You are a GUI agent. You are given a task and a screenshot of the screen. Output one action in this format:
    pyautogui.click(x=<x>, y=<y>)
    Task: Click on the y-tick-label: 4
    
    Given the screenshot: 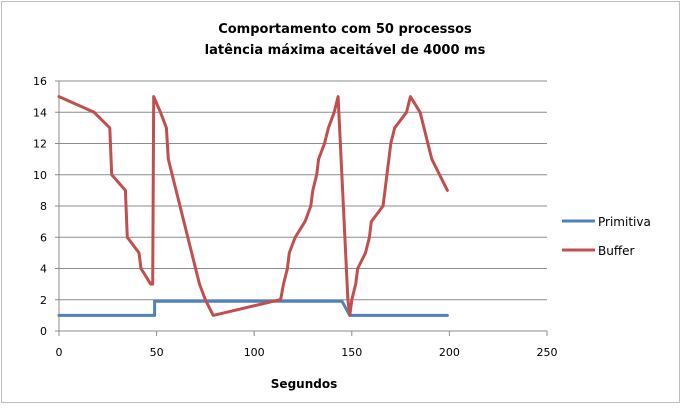 What is the action you would take?
    pyautogui.click(x=43, y=269)
    